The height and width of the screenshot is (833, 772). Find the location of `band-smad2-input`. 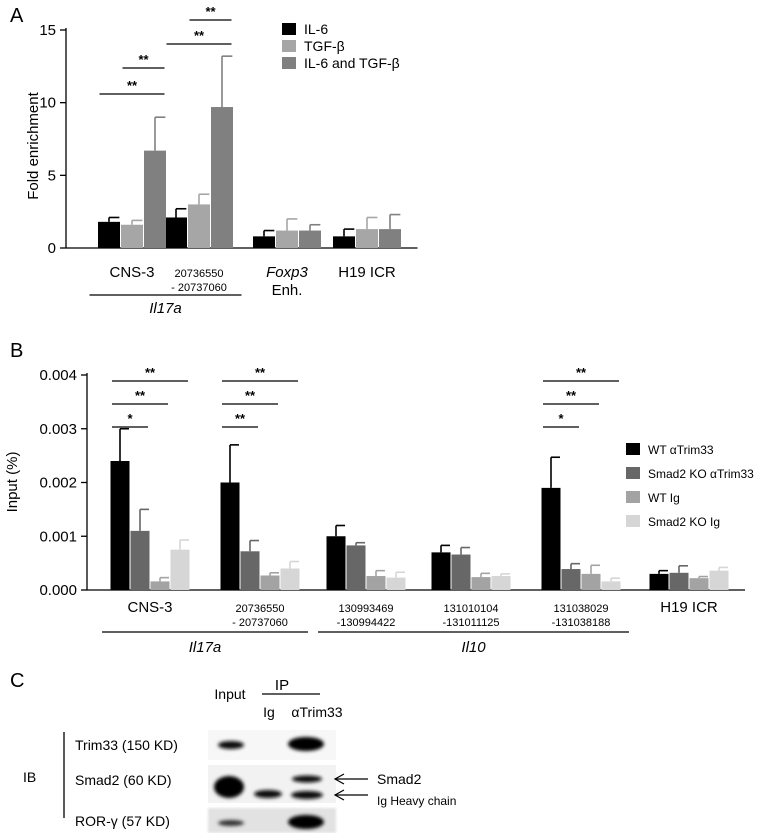

band-smad2-input is located at coordinates (229, 787).